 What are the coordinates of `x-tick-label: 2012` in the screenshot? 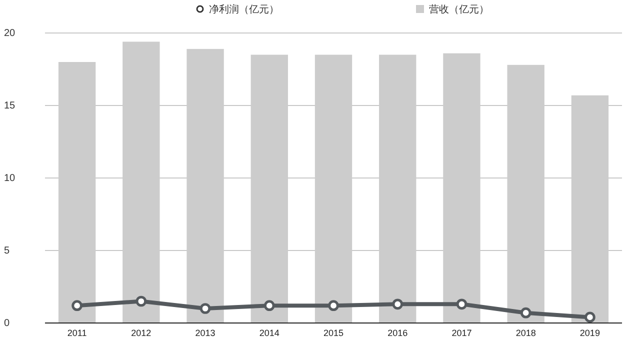 It's located at (141, 333).